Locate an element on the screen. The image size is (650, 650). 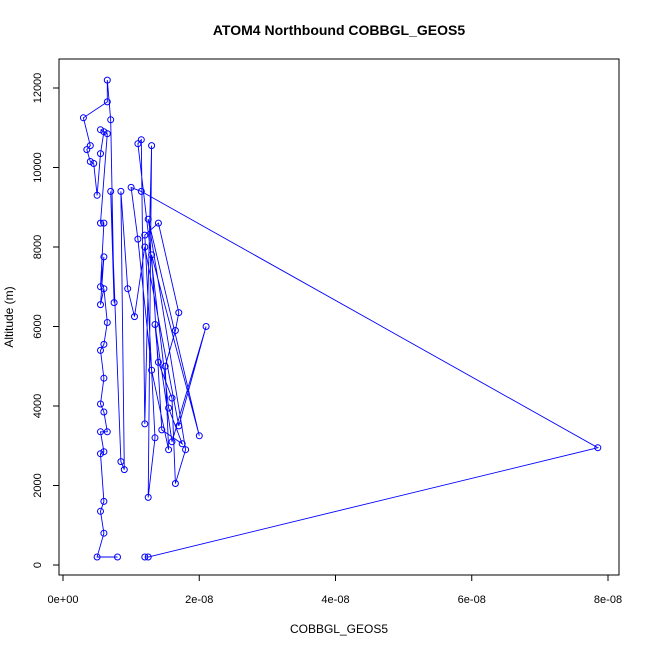
y-axis-label: Altitude (m) is located at coordinates (9, 316).